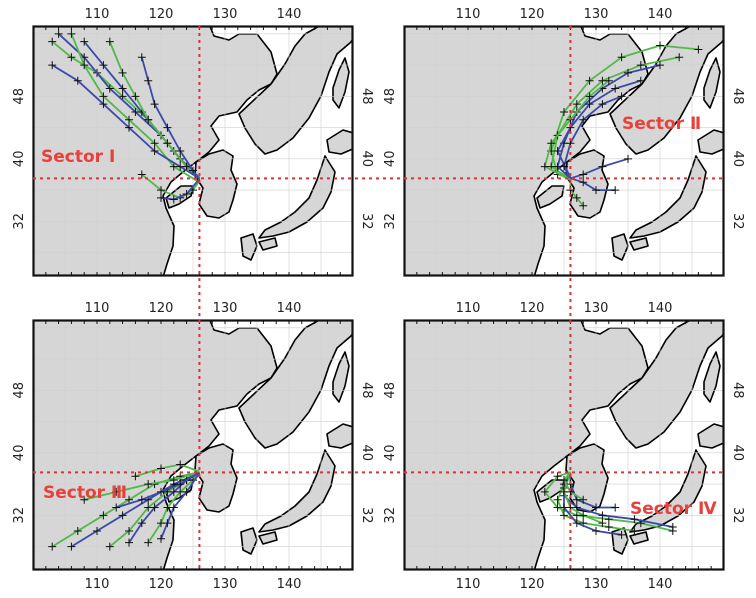 The width and height of the screenshot is (756, 598). Describe the element at coordinates (19, 390) in the screenshot. I see `left-tick-label: 48` at that location.